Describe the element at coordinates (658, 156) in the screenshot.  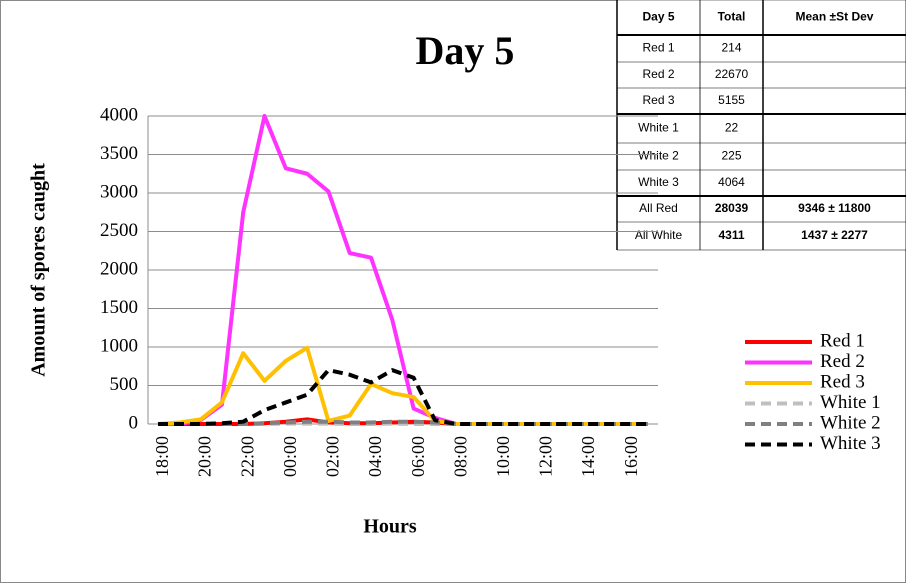
I see `table-cell: White 2` at that location.